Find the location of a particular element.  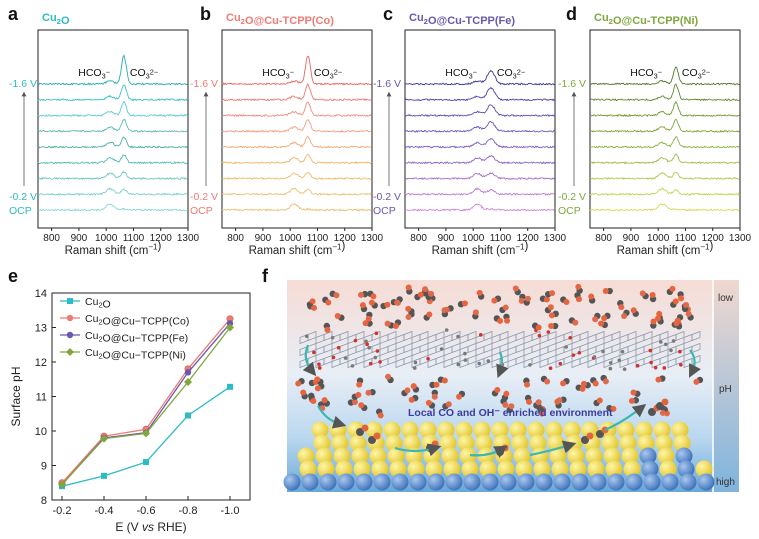

x-axis-label: E (V vs RHE) is located at coordinates (150, 527).